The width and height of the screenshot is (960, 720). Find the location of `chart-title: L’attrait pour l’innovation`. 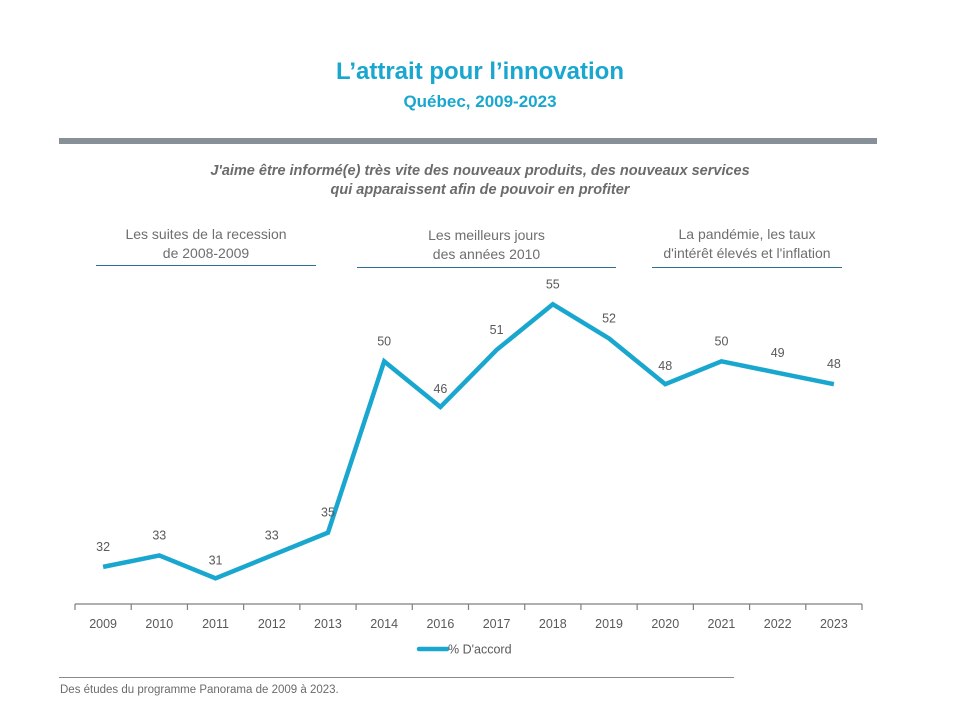

chart-title: L’attrait pour l’innovation is located at coordinates (480, 71).